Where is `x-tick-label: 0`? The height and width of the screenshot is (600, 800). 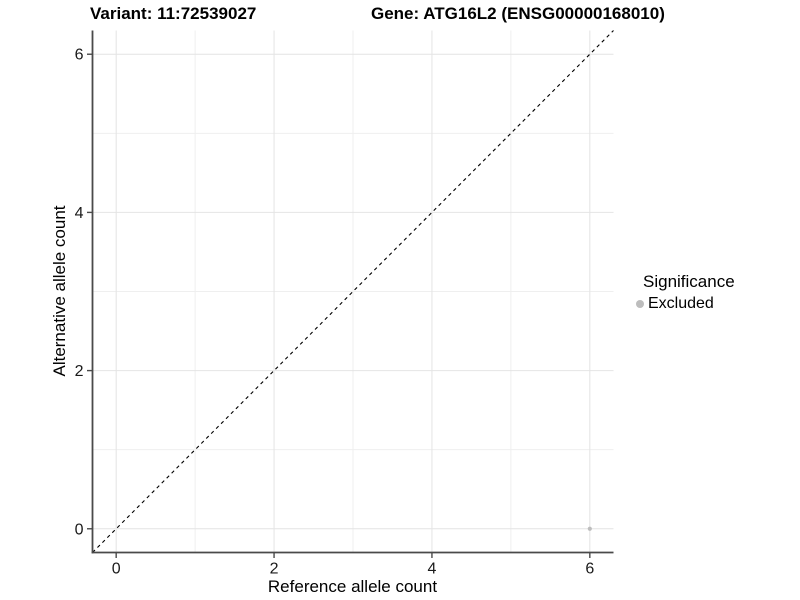
x-tick-label: 0 is located at coordinates (116, 569).